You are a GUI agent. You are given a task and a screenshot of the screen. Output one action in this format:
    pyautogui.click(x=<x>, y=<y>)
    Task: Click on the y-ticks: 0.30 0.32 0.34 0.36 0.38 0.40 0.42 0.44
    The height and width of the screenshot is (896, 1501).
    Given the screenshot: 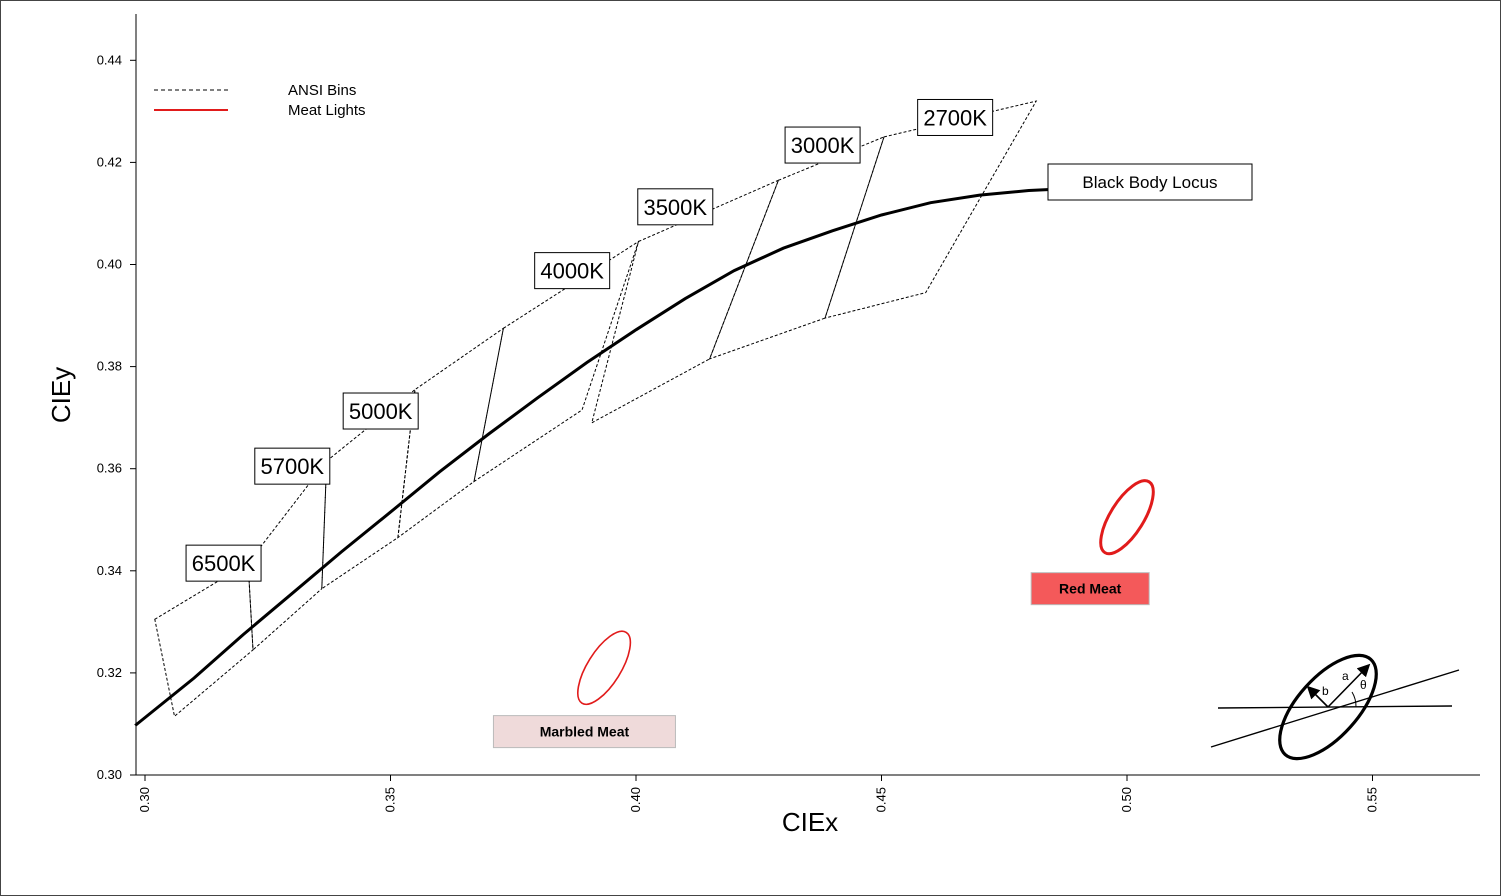 What is the action you would take?
    pyautogui.click(x=116, y=417)
    